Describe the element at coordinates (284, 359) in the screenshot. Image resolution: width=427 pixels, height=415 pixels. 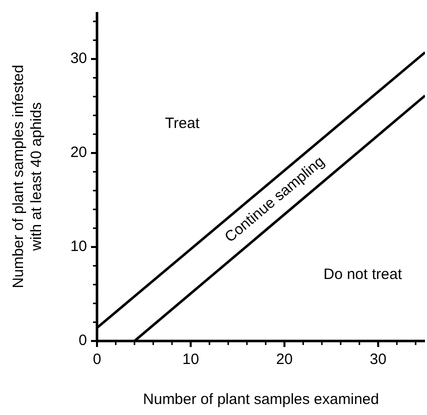
I see `x-tick-label: 20` at that location.